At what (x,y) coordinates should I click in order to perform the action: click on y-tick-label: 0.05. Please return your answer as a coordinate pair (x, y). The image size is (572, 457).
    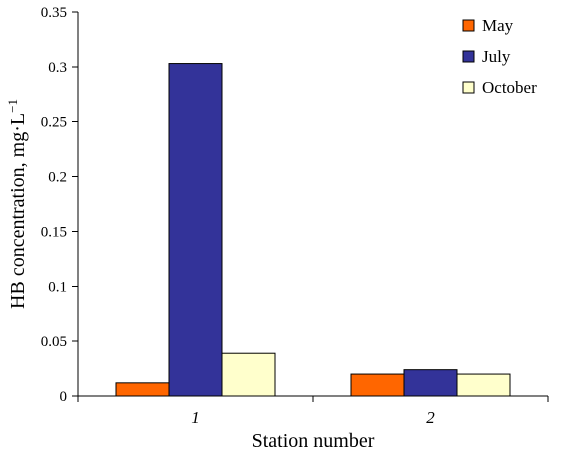
    Looking at the image, I should click on (54, 342).